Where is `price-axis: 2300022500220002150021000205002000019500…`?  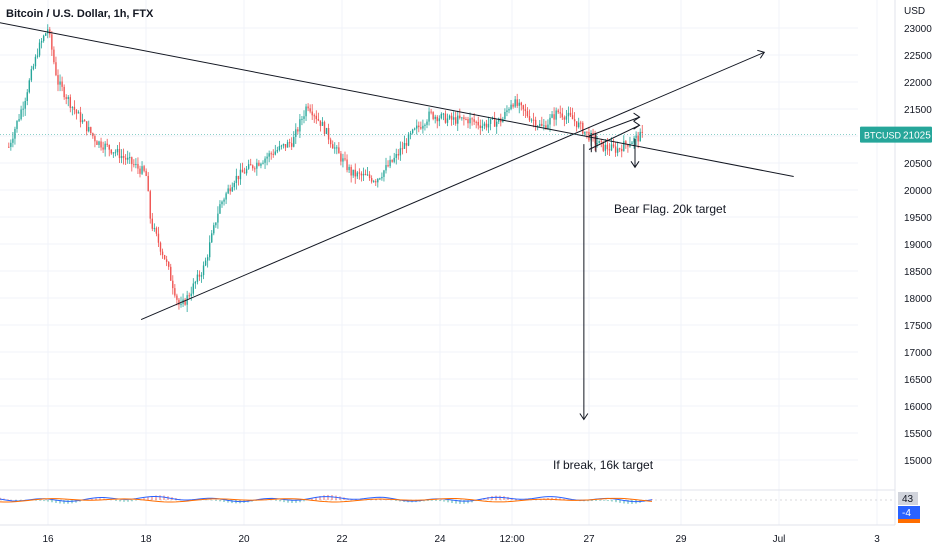
price-axis: 2300022500220002150021000205002000019500… is located at coordinates (913, 262).